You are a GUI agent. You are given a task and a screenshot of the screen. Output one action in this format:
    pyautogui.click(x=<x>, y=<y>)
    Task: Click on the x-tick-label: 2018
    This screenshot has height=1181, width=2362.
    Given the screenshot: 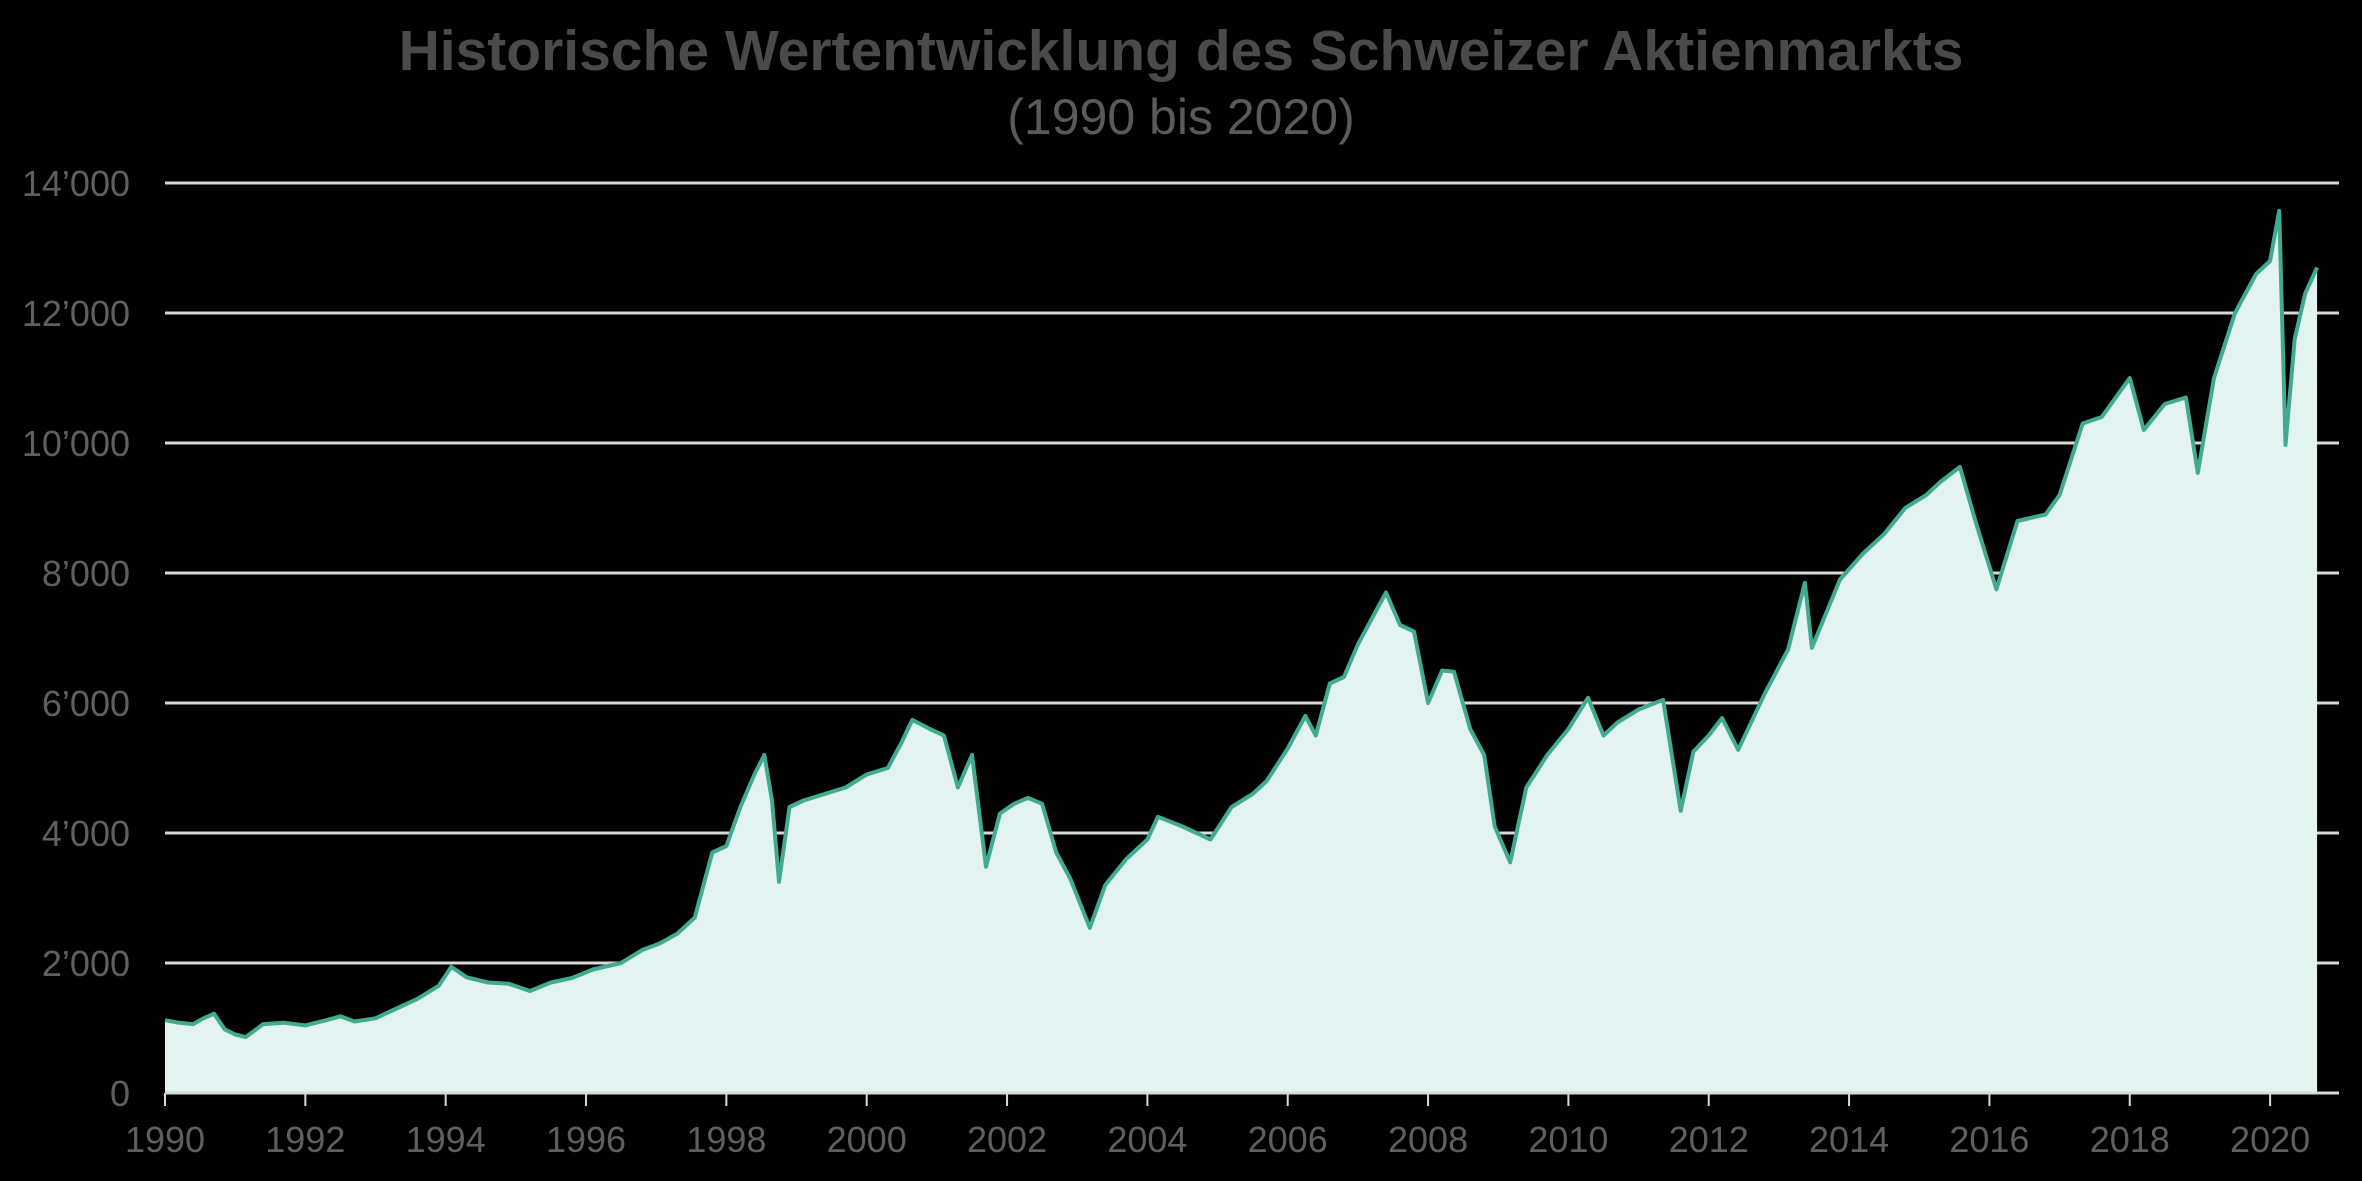 What is the action you would take?
    pyautogui.click(x=2130, y=1139)
    